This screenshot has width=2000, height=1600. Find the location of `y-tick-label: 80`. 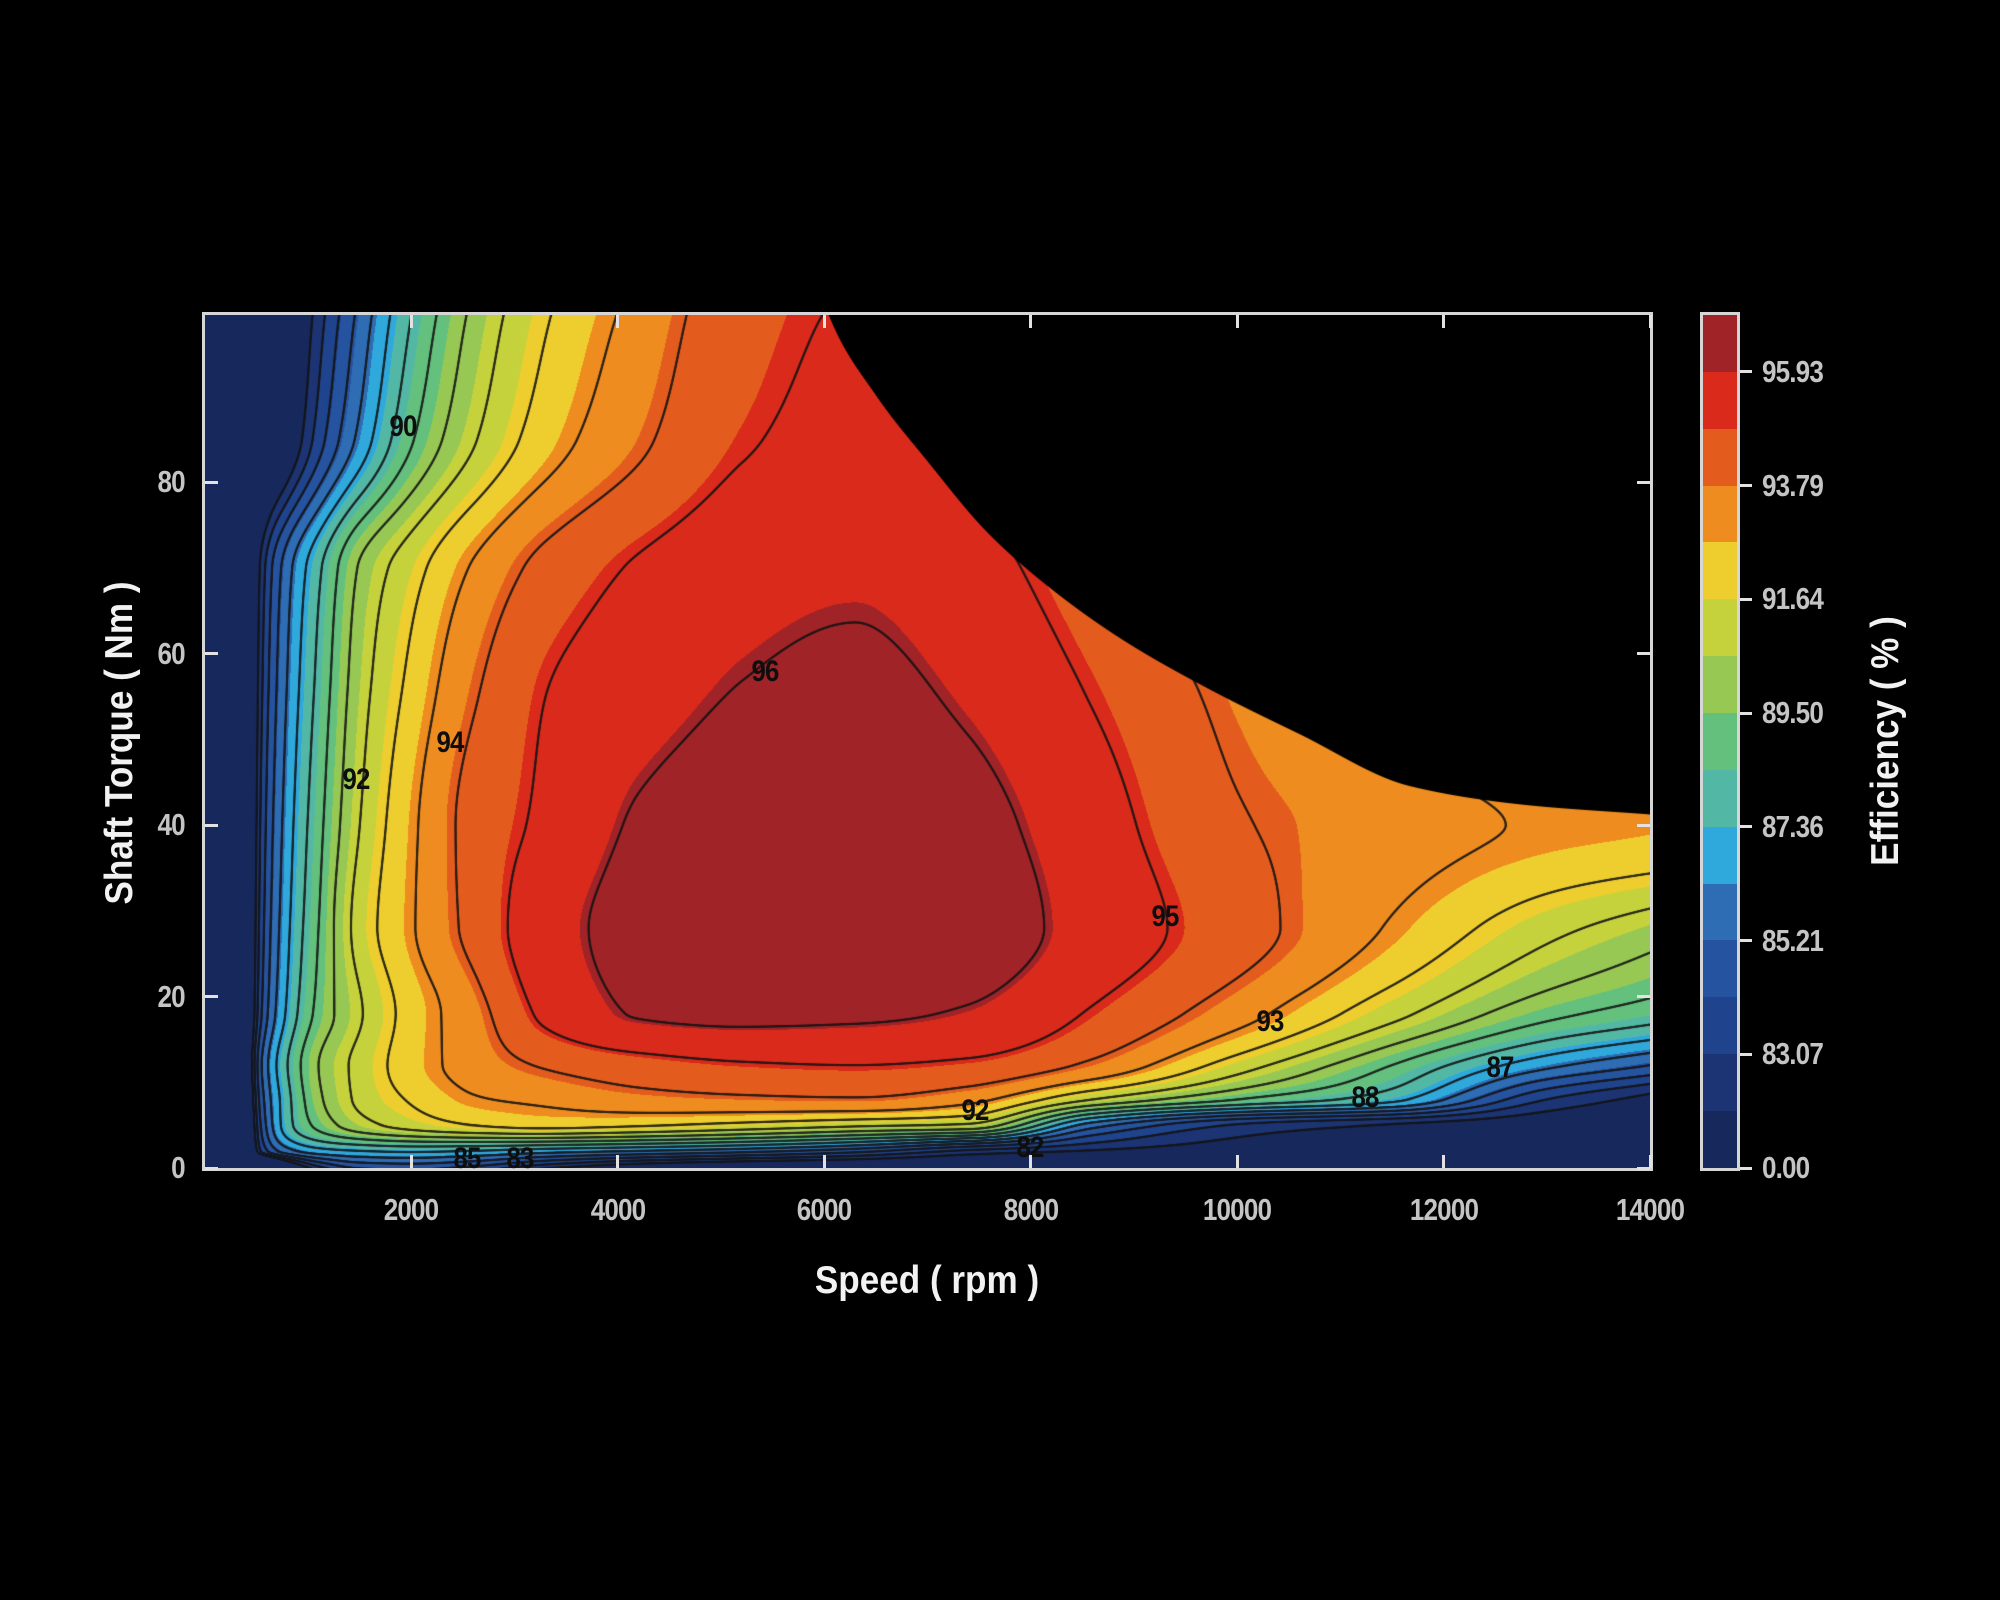

y-tick-label: 80 is located at coordinates (171, 482).